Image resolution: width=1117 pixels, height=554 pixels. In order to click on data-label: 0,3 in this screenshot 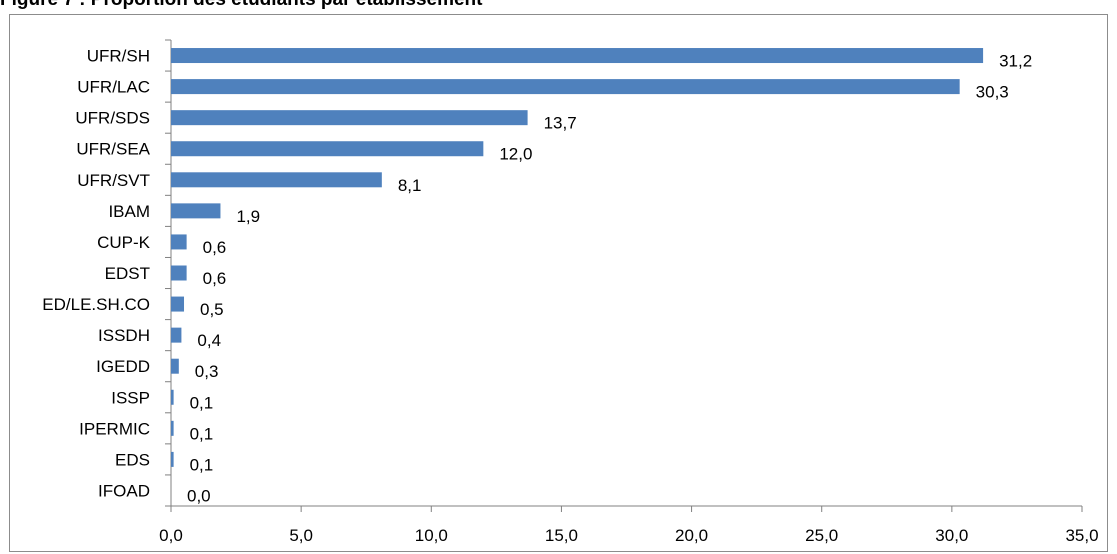, I will do `click(207, 371)`.